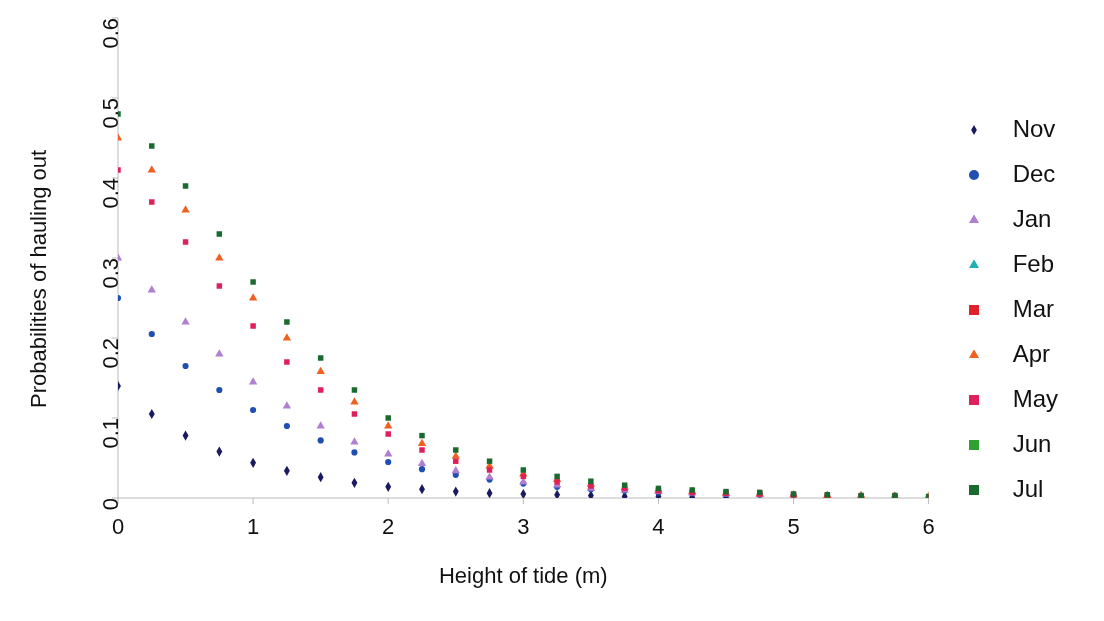 The height and width of the screenshot is (621, 1104). I want to click on y-tick-label: 0, so click(110, 504).